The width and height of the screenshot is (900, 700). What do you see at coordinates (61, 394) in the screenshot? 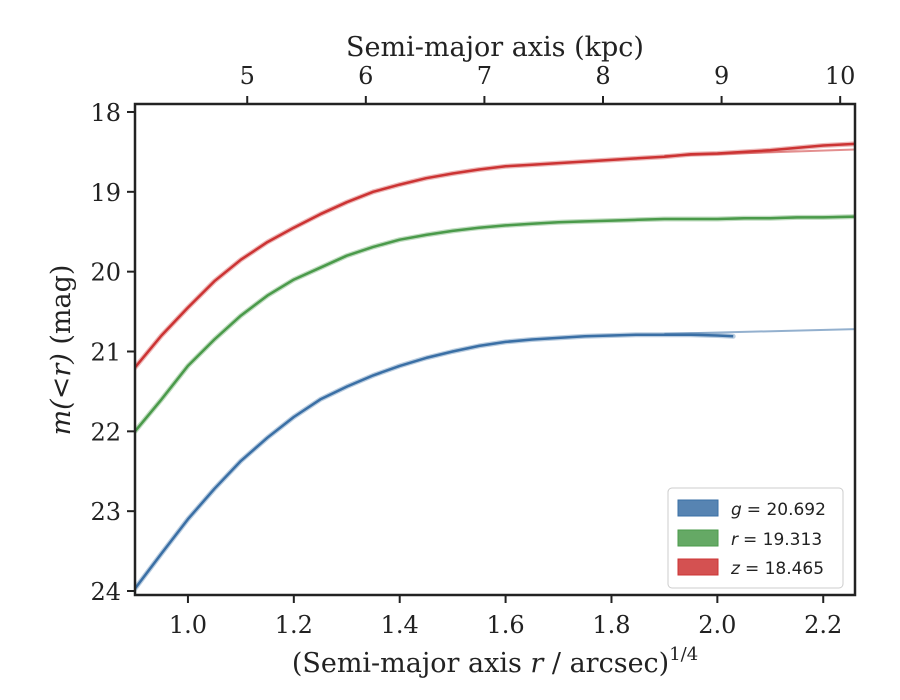
I see `y-axis-title-math: m(<r)` at bounding box center [61, 394].